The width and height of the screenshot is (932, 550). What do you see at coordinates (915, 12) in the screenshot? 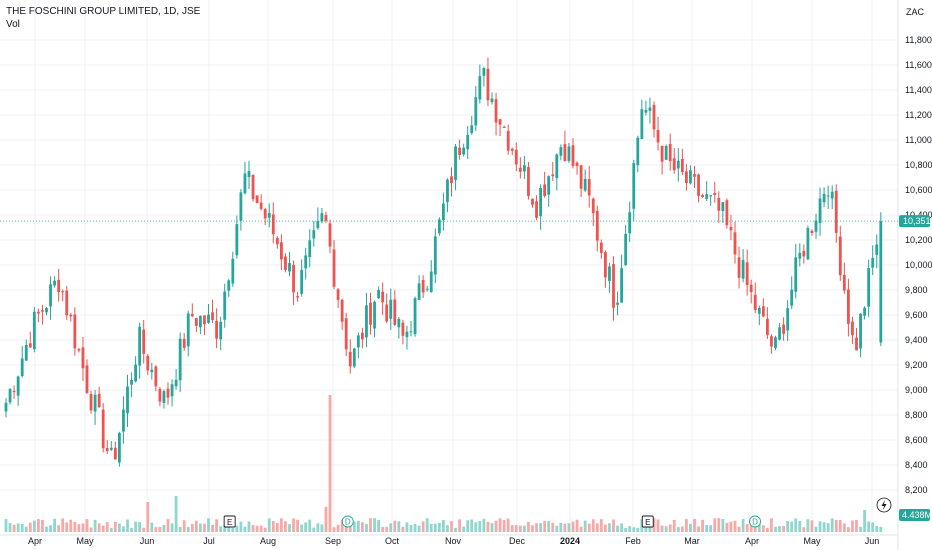
I see `currency-label: ZAC` at bounding box center [915, 12].